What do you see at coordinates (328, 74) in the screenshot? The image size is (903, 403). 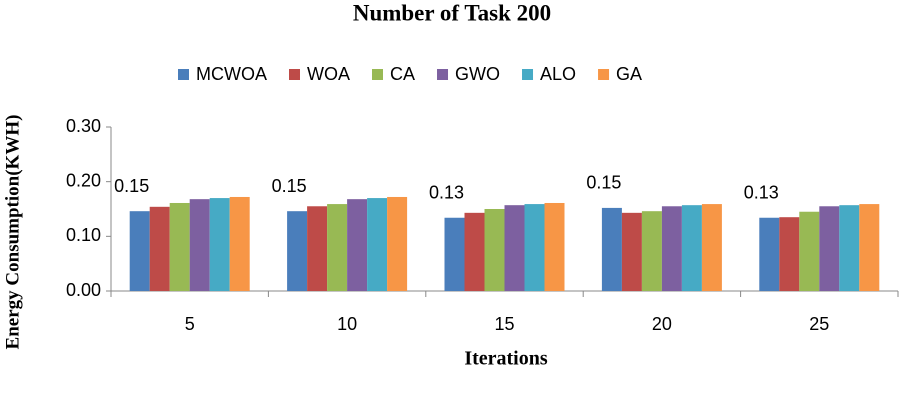 I see `legend-label: WOA` at bounding box center [328, 74].